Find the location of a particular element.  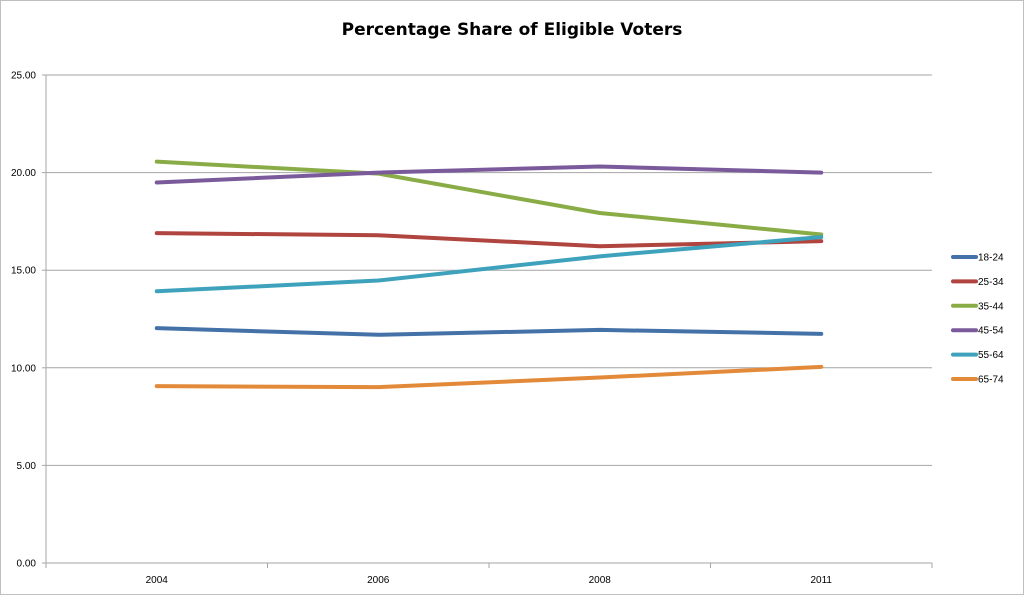

y-tick-label: 15.00 is located at coordinates (23, 271).